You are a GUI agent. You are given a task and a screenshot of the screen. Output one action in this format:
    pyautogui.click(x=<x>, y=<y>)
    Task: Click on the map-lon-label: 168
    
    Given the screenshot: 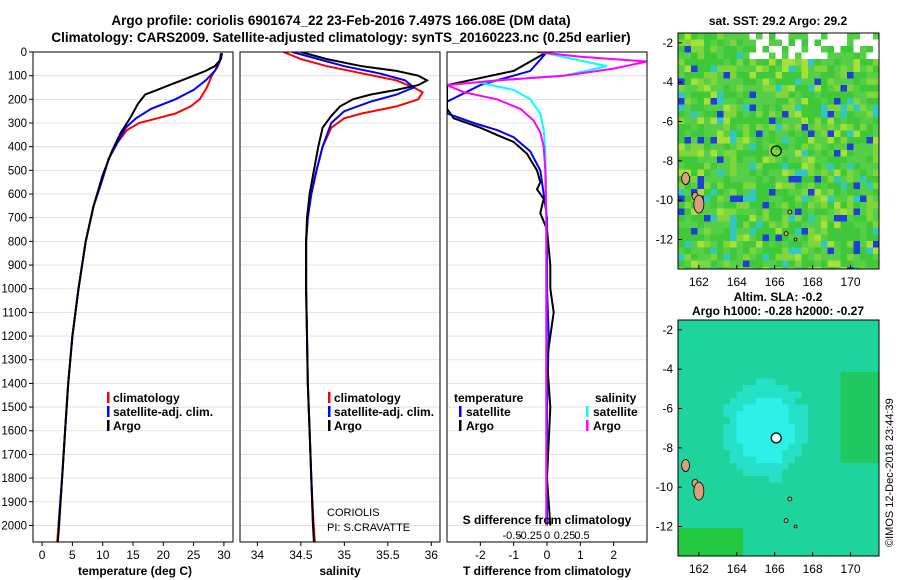 What is the action you would take?
    pyautogui.click(x=813, y=282)
    